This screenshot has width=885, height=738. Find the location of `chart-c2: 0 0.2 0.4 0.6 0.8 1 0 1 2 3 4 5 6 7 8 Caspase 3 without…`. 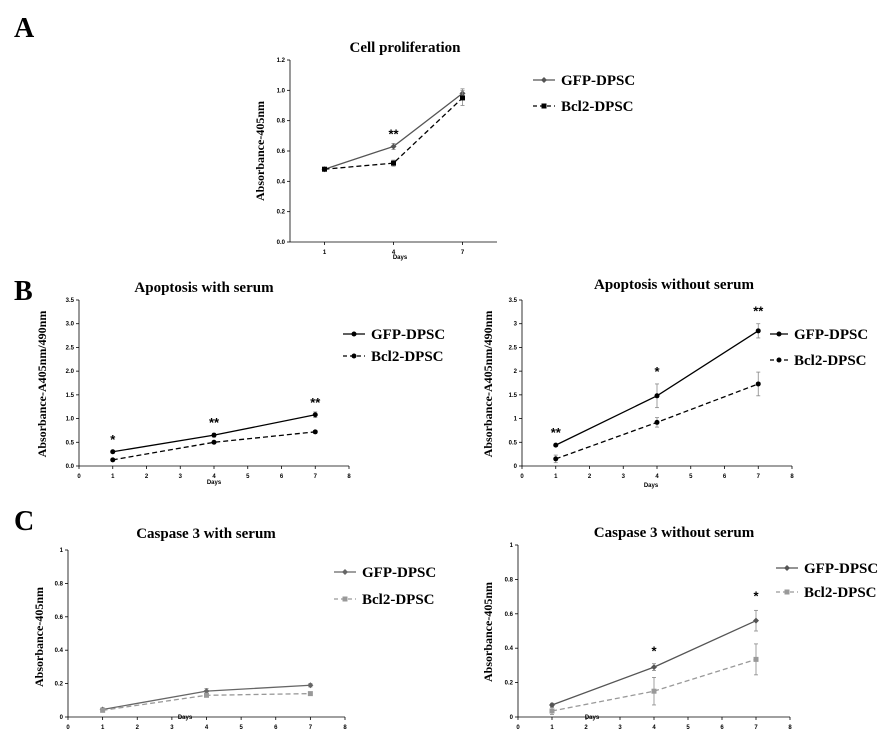

chart-c2: 0 0.2 0.4 0.6 0.8 1 0 1 2 3 4 5 6 7 8 Caspase 3 without… is located at coordinates (679, 628).